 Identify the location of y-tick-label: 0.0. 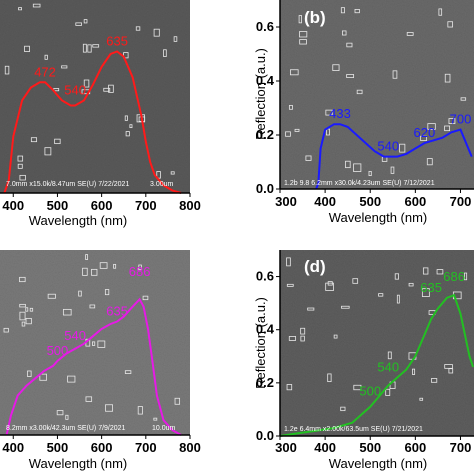
(265, 435).